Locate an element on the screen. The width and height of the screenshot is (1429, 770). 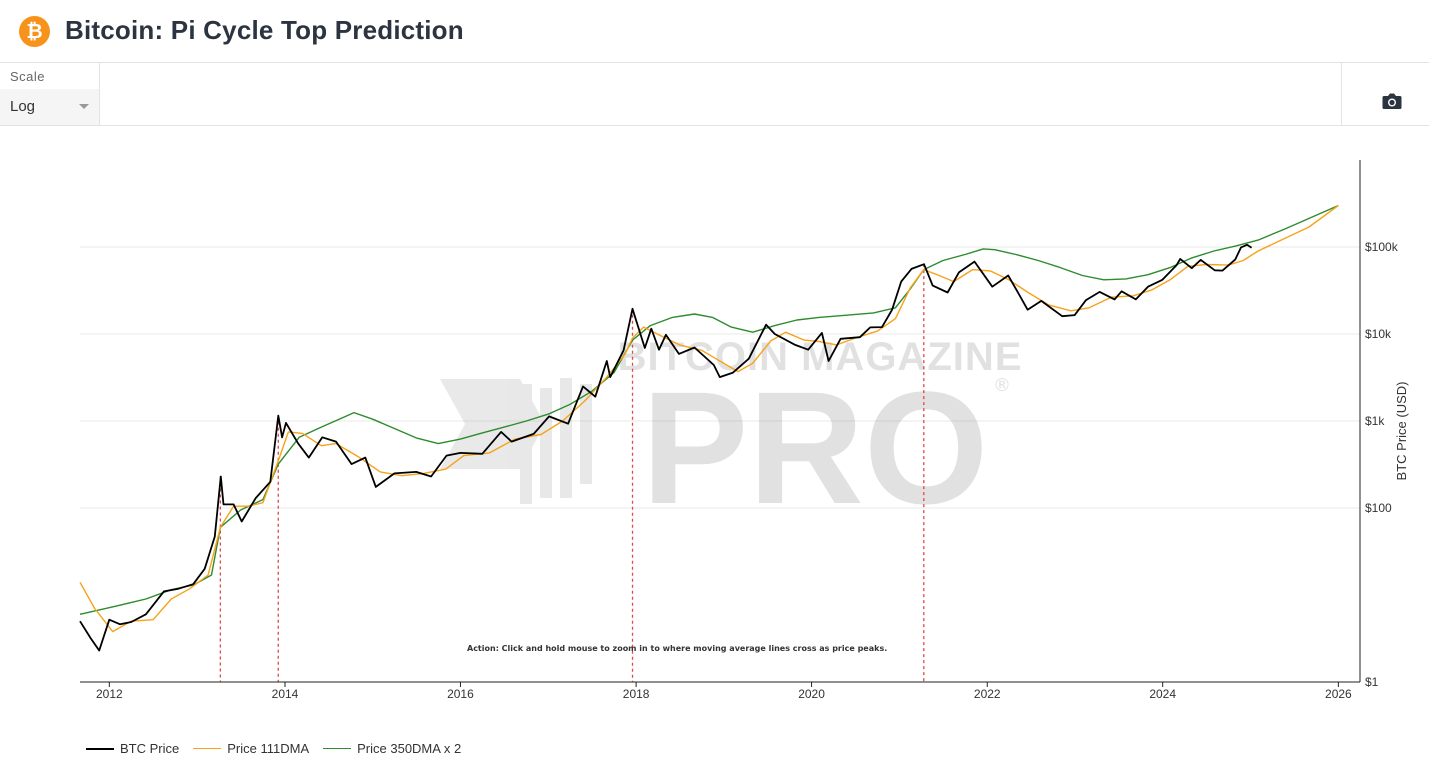
legend-item: BTC Price is located at coordinates (132, 748).